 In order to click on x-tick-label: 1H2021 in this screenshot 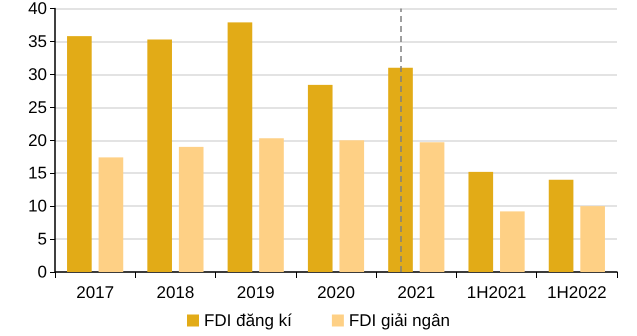, I will do `click(496, 292)`.